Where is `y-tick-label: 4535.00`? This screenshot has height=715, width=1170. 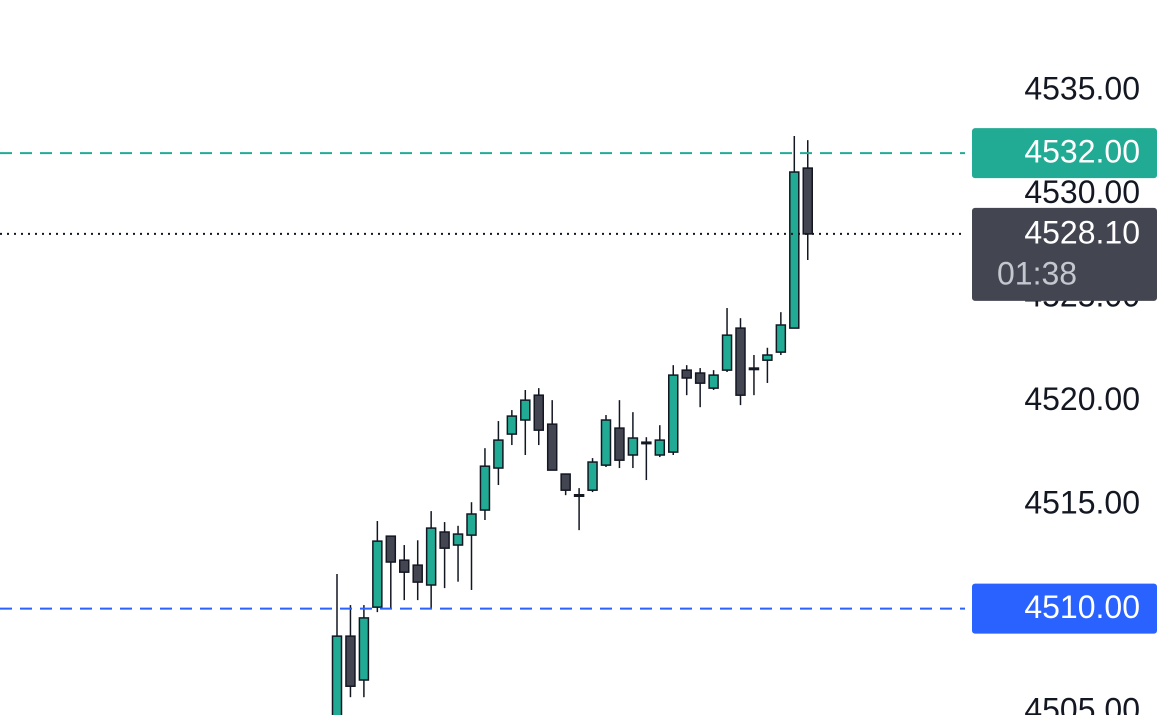
y-tick-label: 4535.00 is located at coordinates (1082, 89).